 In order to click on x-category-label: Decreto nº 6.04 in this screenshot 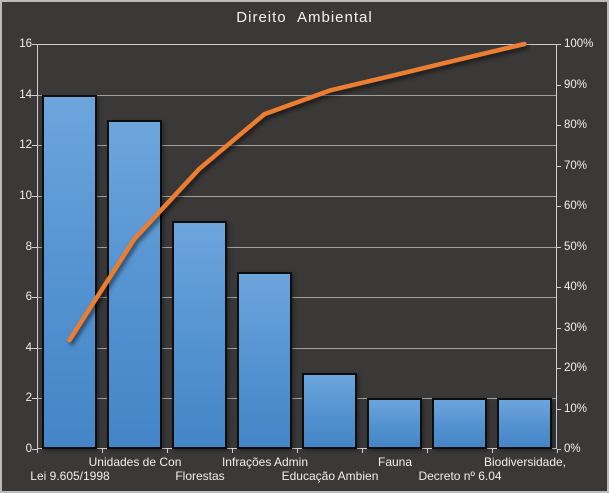, I will do `click(460, 476)`.